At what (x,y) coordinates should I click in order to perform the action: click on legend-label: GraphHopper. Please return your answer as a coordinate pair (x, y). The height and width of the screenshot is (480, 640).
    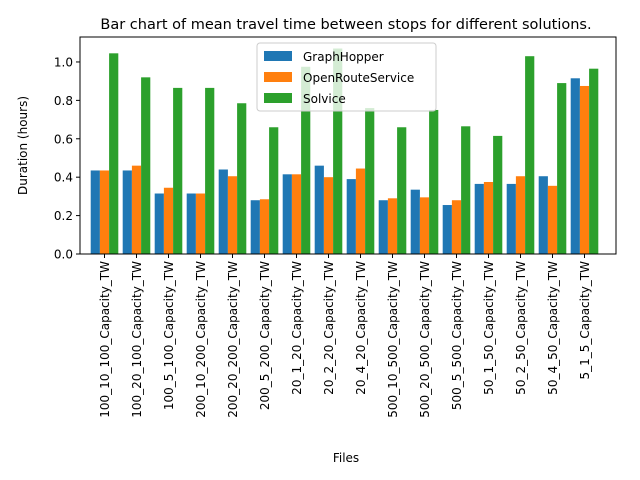
    Looking at the image, I should click on (343, 57).